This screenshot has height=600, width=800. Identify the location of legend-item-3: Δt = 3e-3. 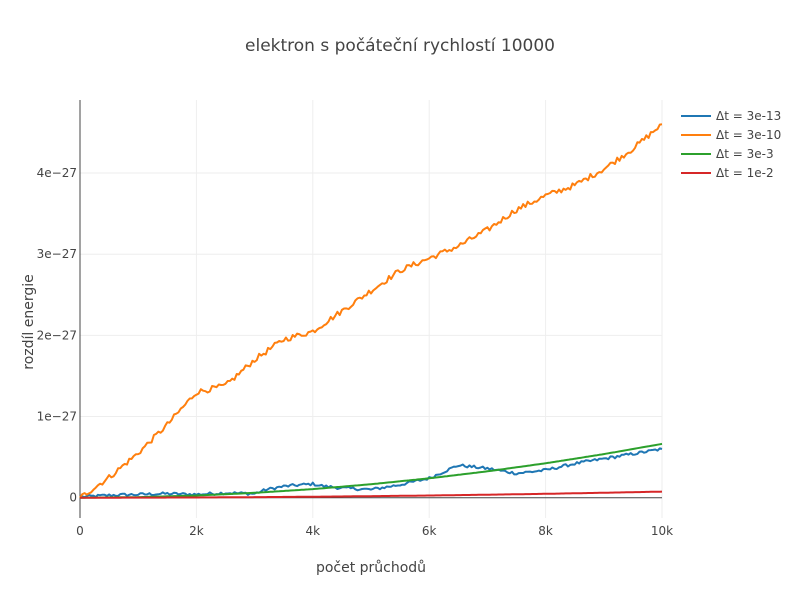
(727, 154).